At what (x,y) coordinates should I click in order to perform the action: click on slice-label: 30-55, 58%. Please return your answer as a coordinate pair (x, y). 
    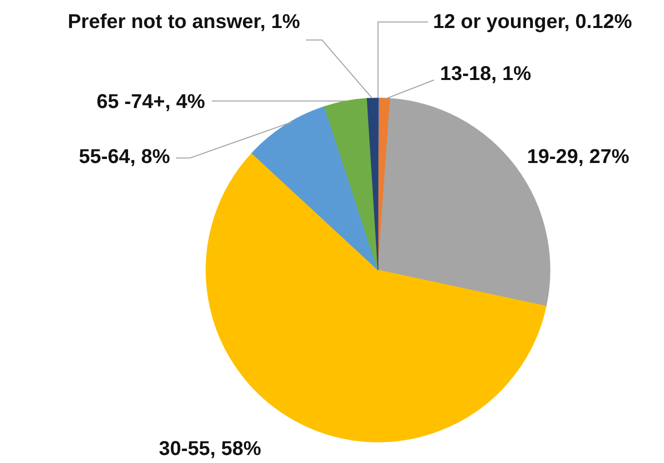
    Looking at the image, I should click on (210, 449).